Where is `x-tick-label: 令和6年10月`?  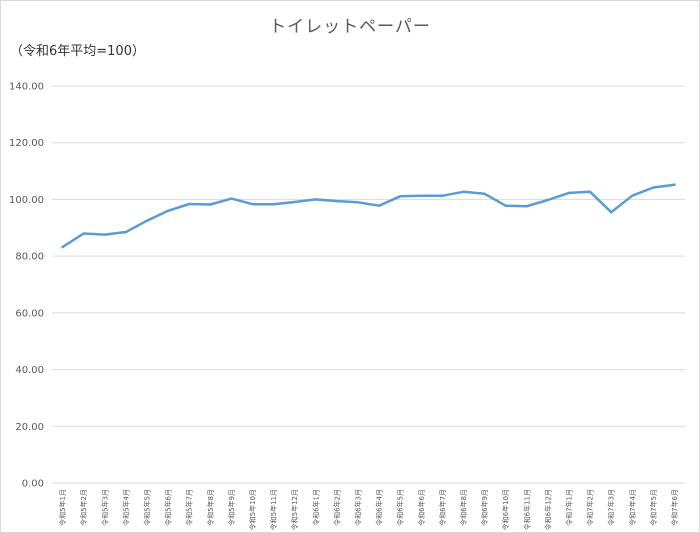
x-tick-label: 令和6年10月 is located at coordinates (505, 509).